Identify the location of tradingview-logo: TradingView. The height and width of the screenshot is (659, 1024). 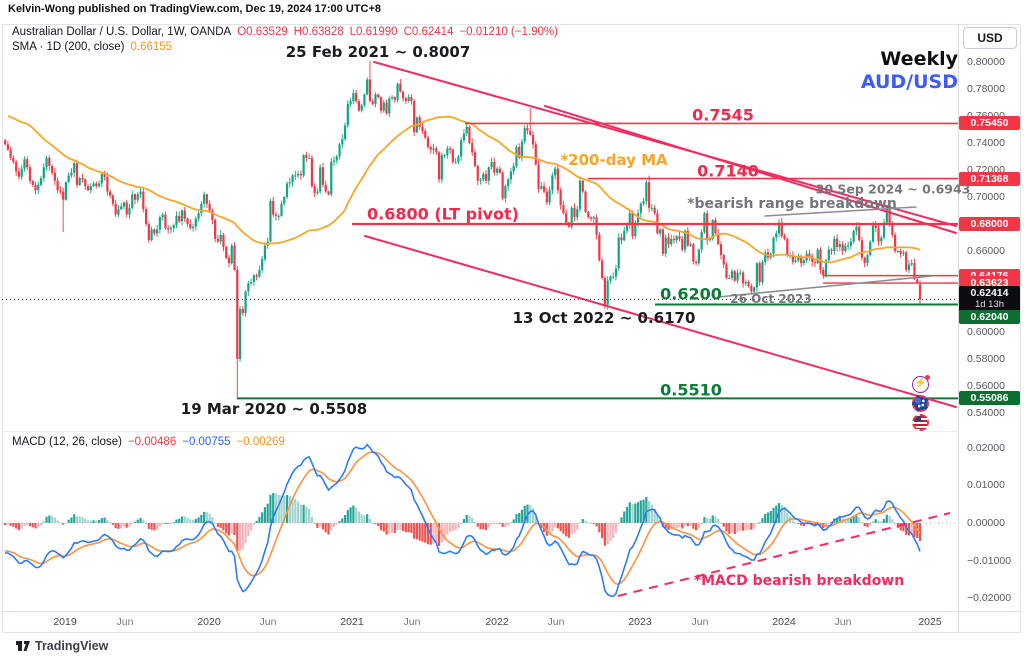
(62, 646).